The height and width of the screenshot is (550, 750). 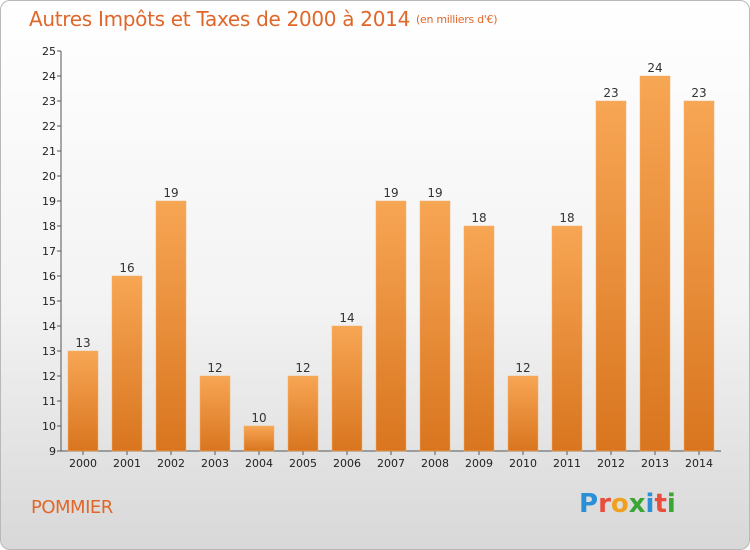 I want to click on y-tick-label: 12, so click(x=49, y=376).